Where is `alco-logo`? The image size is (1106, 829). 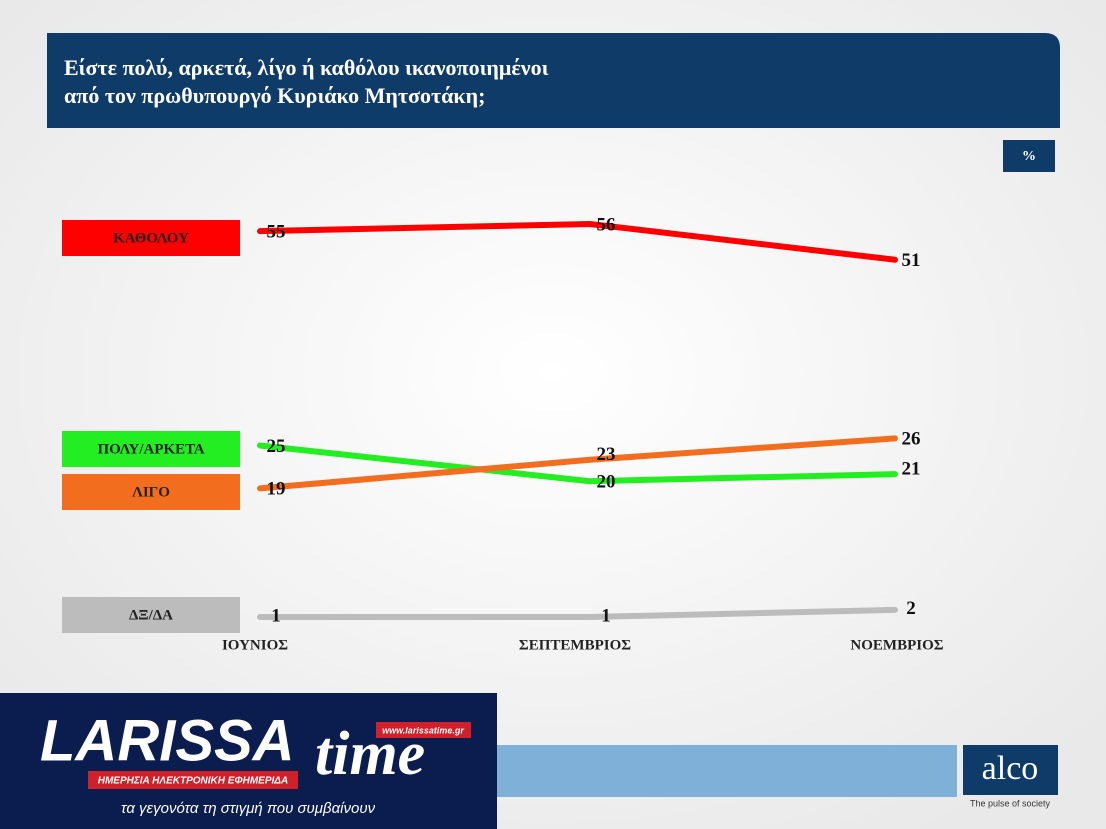 alco-logo is located at coordinates (1010, 770).